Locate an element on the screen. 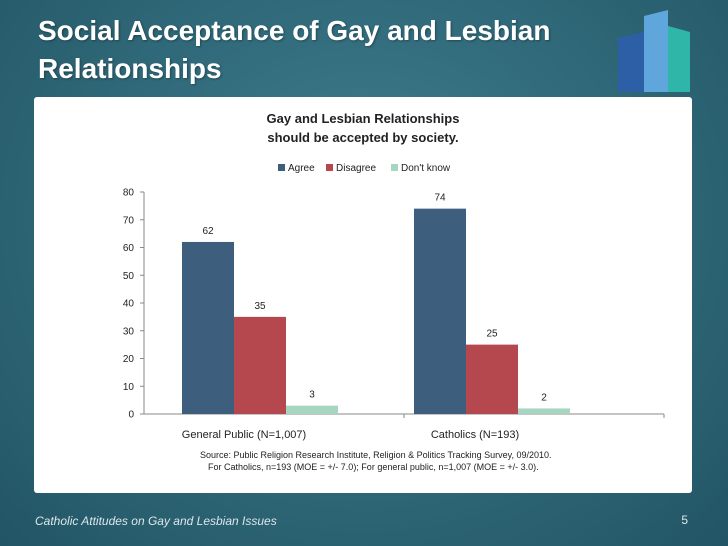 Image resolution: width=728 pixels, height=546 pixels. y-tick-label: 60 is located at coordinates (129, 248).